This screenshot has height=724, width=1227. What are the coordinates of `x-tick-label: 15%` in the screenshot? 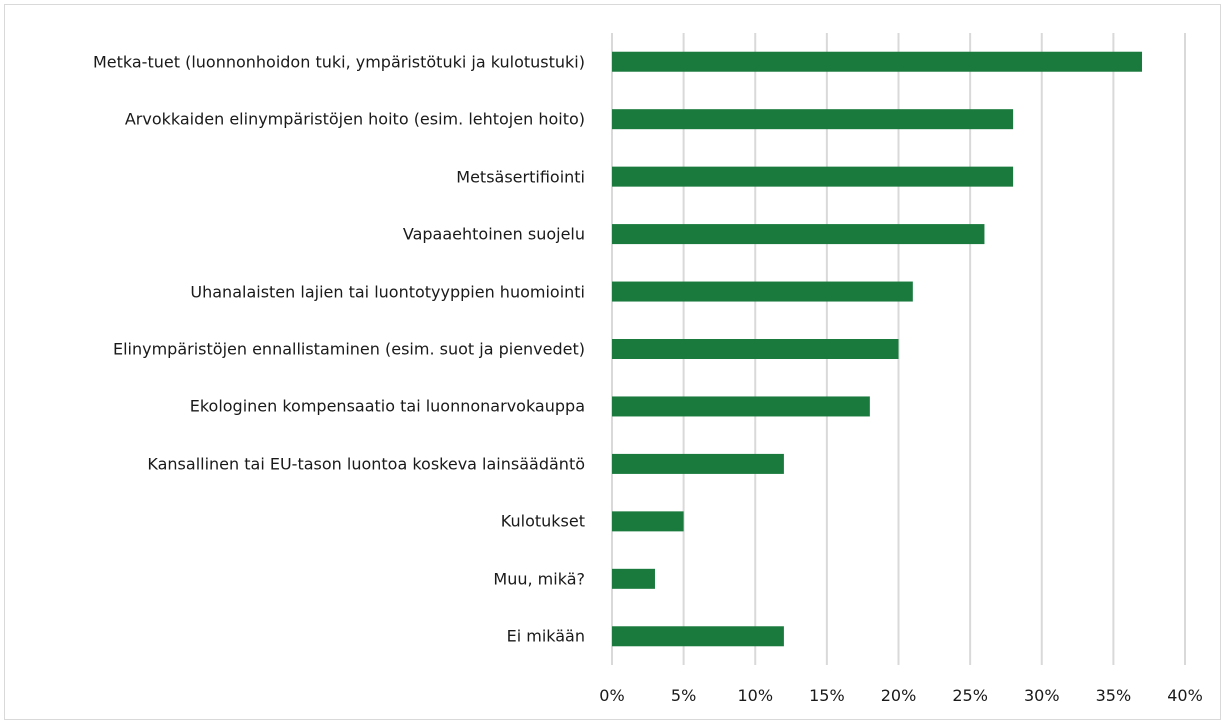 It's located at (827, 695).